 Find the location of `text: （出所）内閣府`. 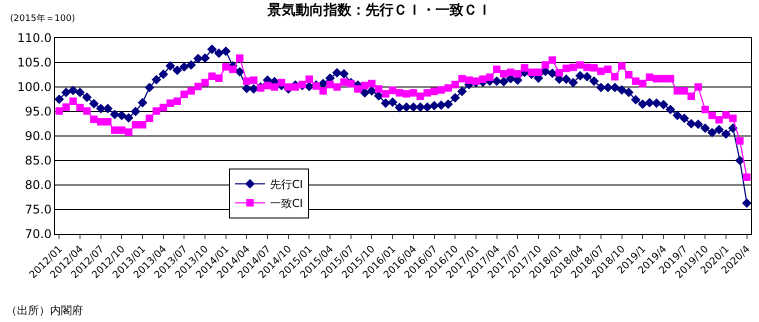

text: （出所）内閣府 is located at coordinates (44, 310).